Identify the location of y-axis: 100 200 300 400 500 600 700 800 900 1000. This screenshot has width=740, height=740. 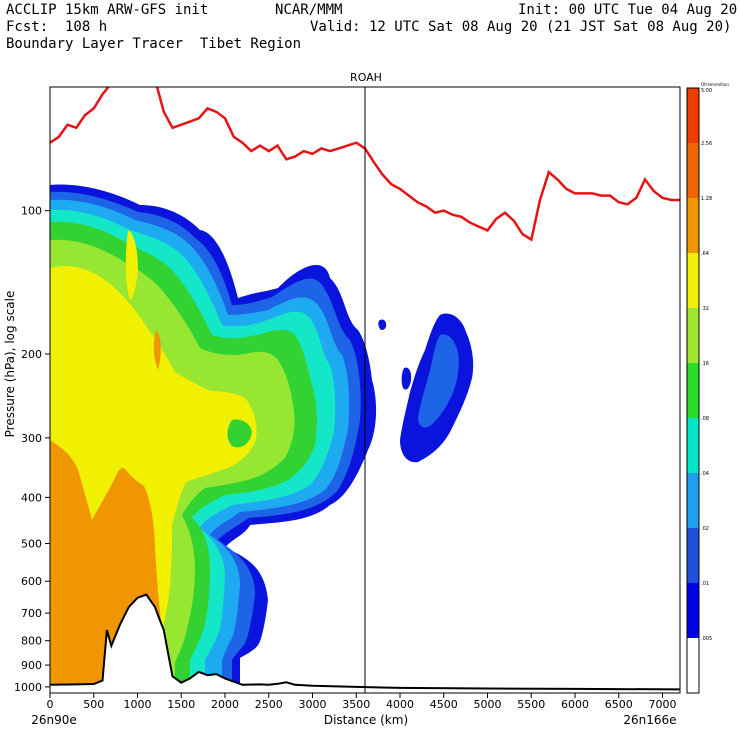
(32, 449).